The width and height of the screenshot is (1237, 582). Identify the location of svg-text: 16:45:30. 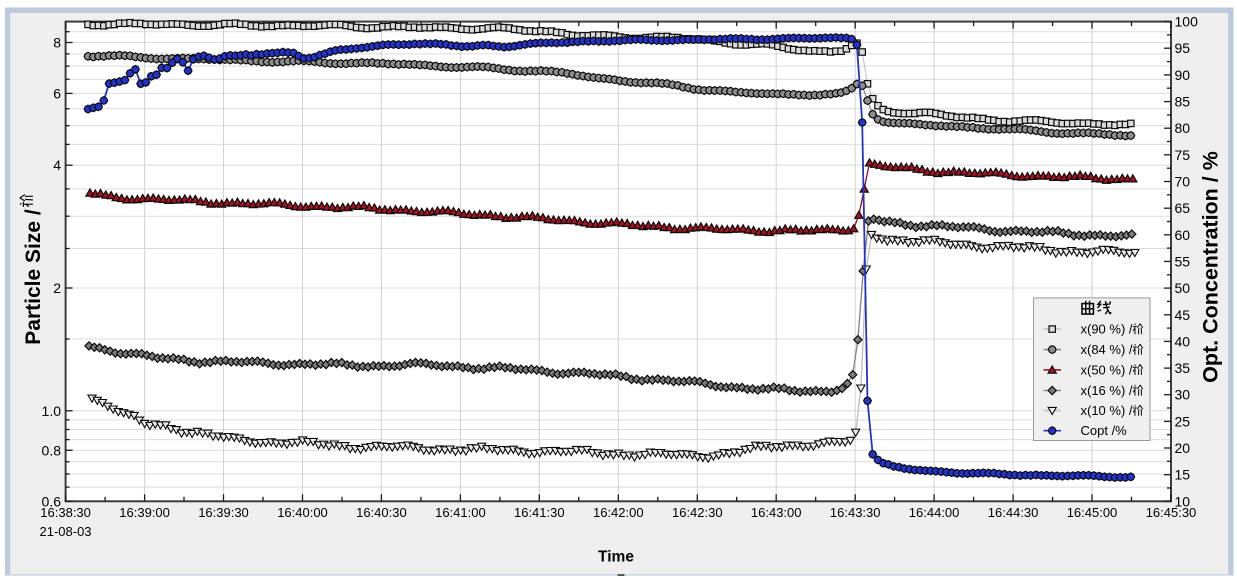
(1171, 512).